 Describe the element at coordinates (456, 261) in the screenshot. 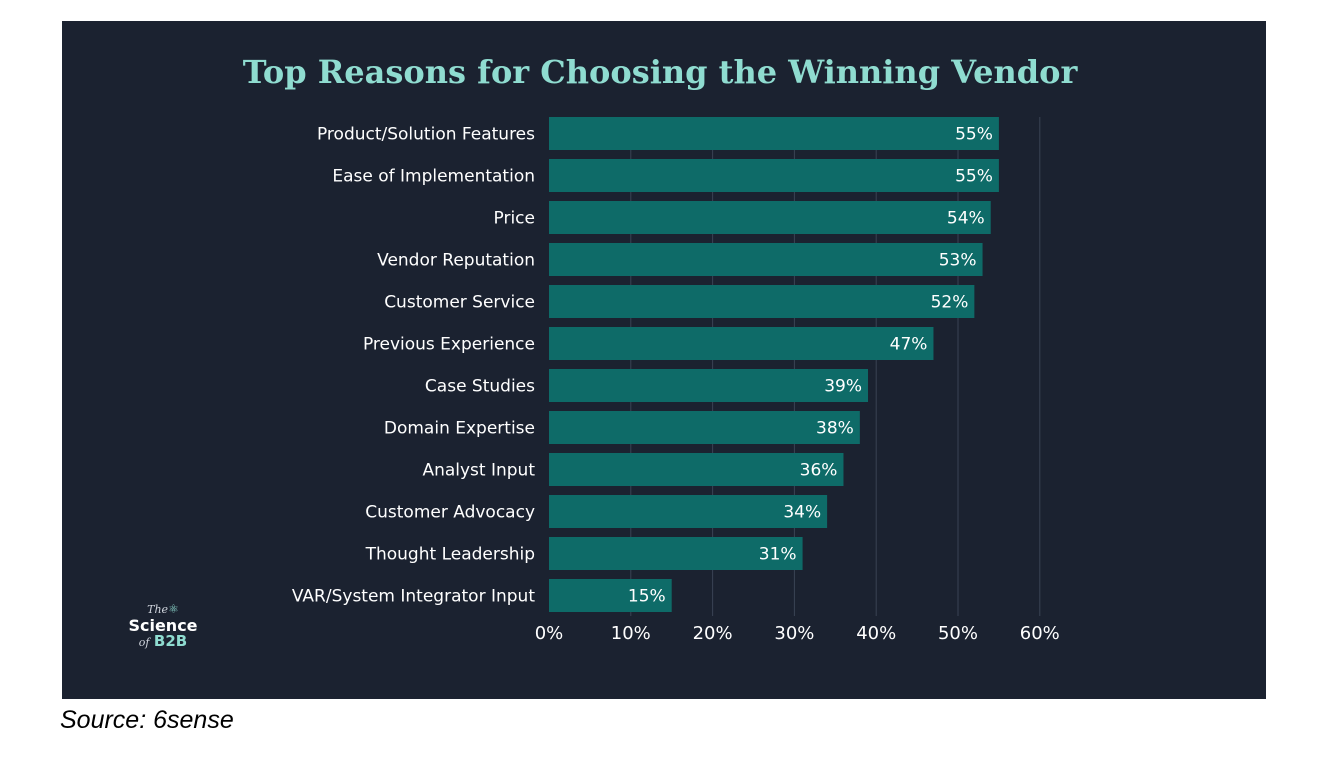

I see `category-label: Vendor Reputation` at that location.